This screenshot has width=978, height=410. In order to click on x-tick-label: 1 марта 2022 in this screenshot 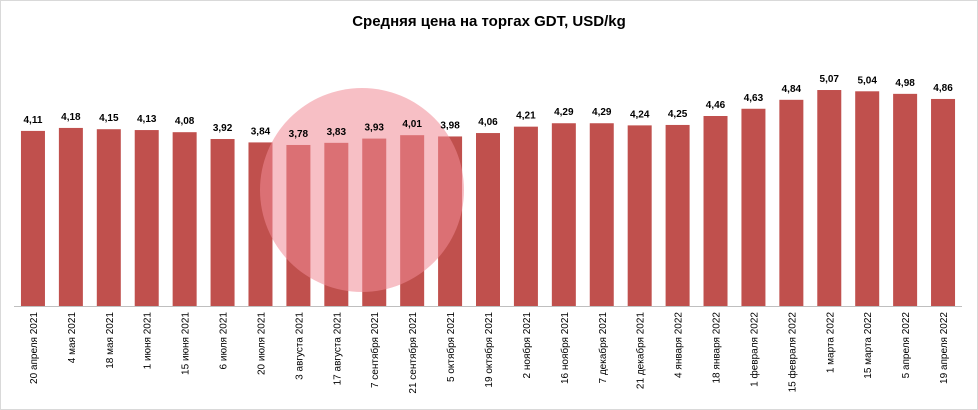, I will do `click(830, 343)`.